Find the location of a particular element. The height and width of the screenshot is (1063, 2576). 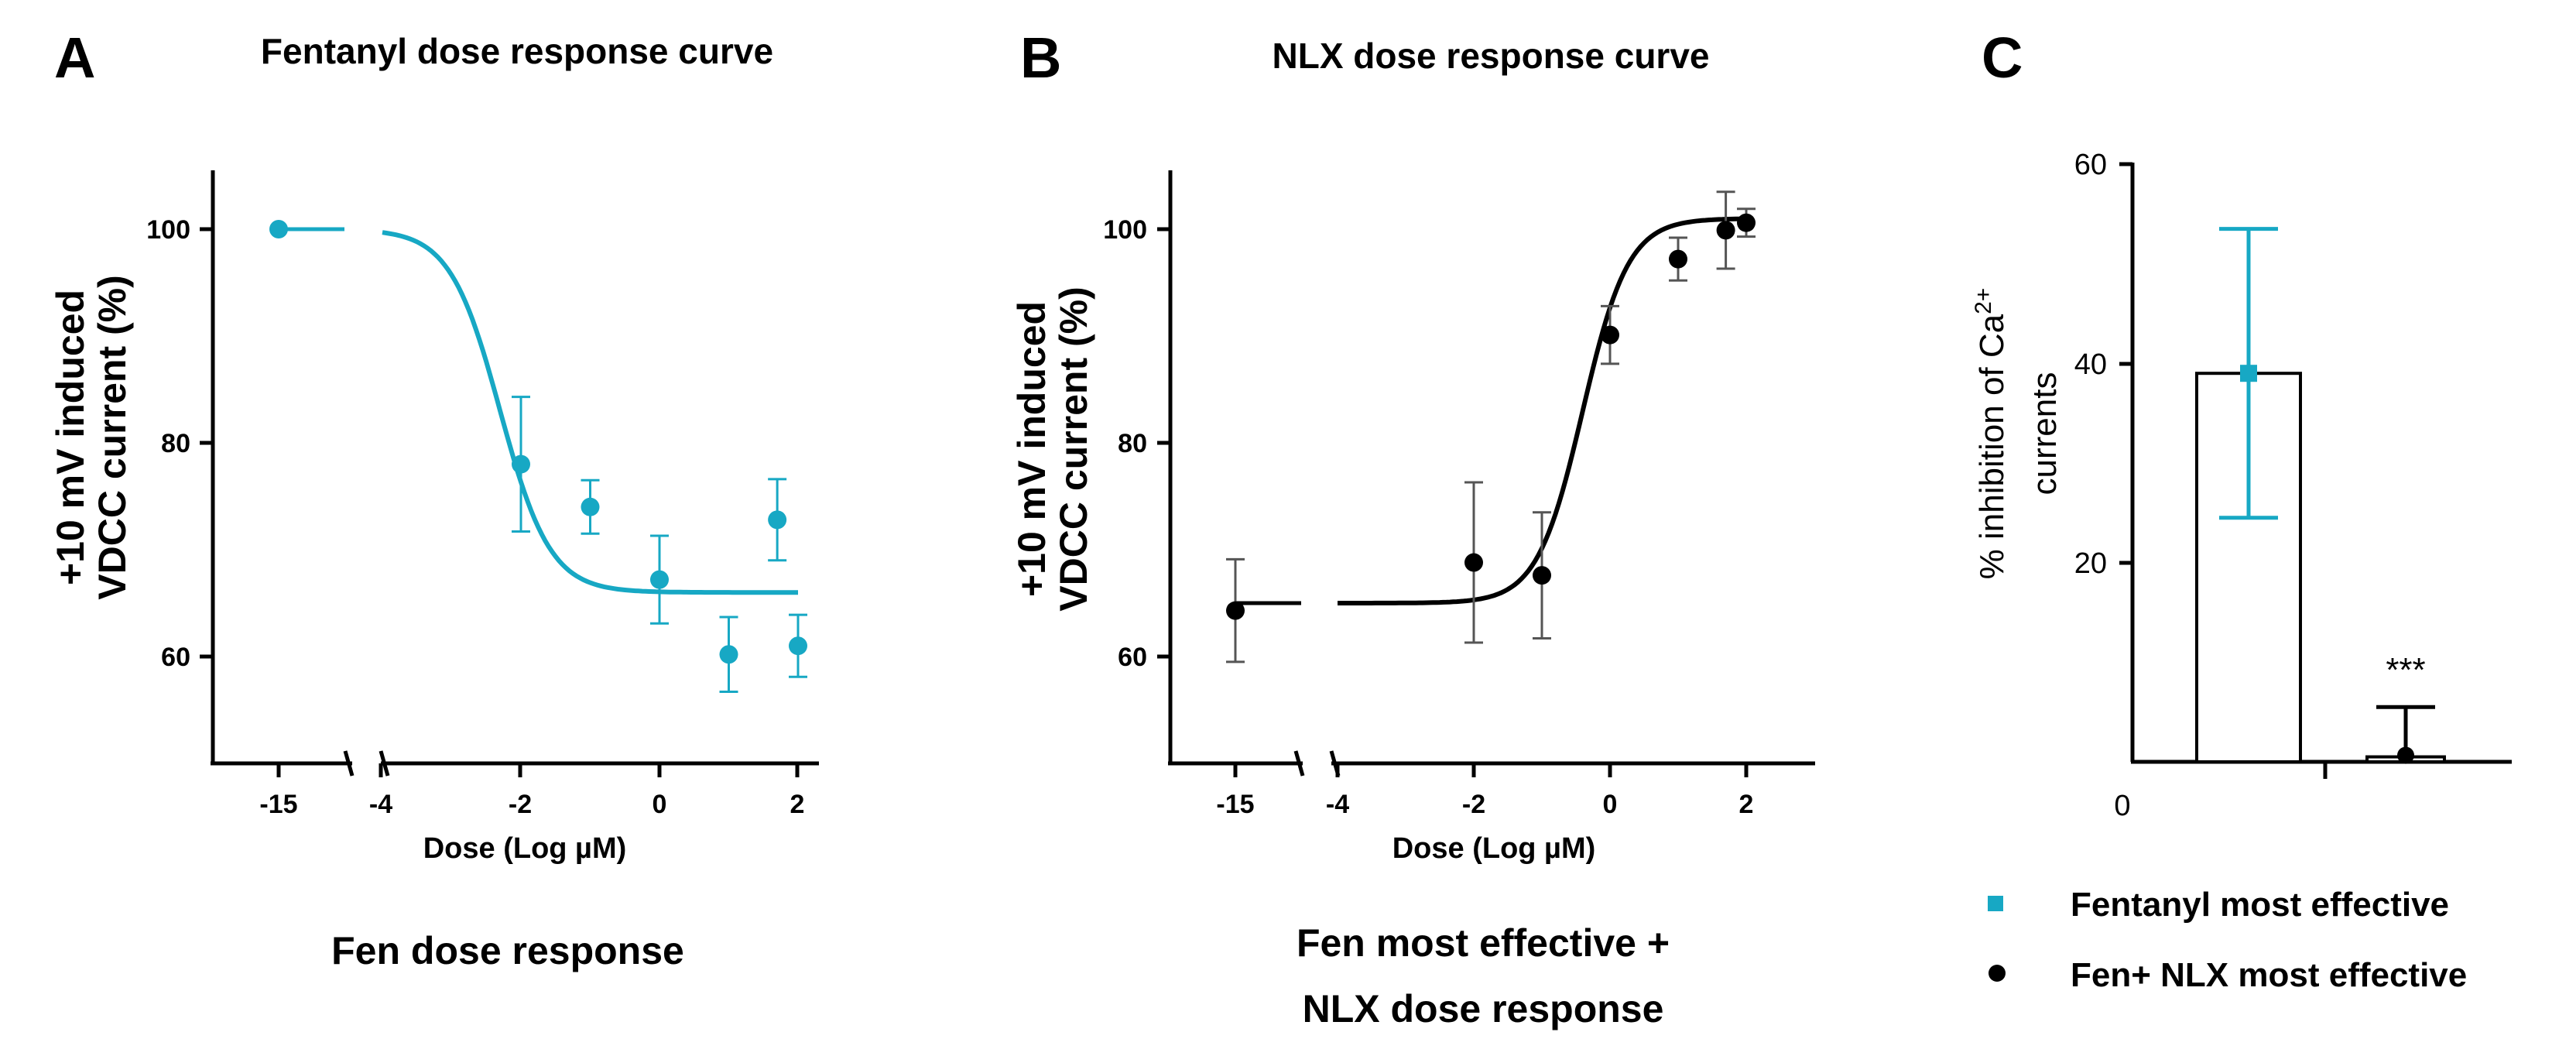

panel-a-x-tick-label: -2 is located at coordinates (520, 804).